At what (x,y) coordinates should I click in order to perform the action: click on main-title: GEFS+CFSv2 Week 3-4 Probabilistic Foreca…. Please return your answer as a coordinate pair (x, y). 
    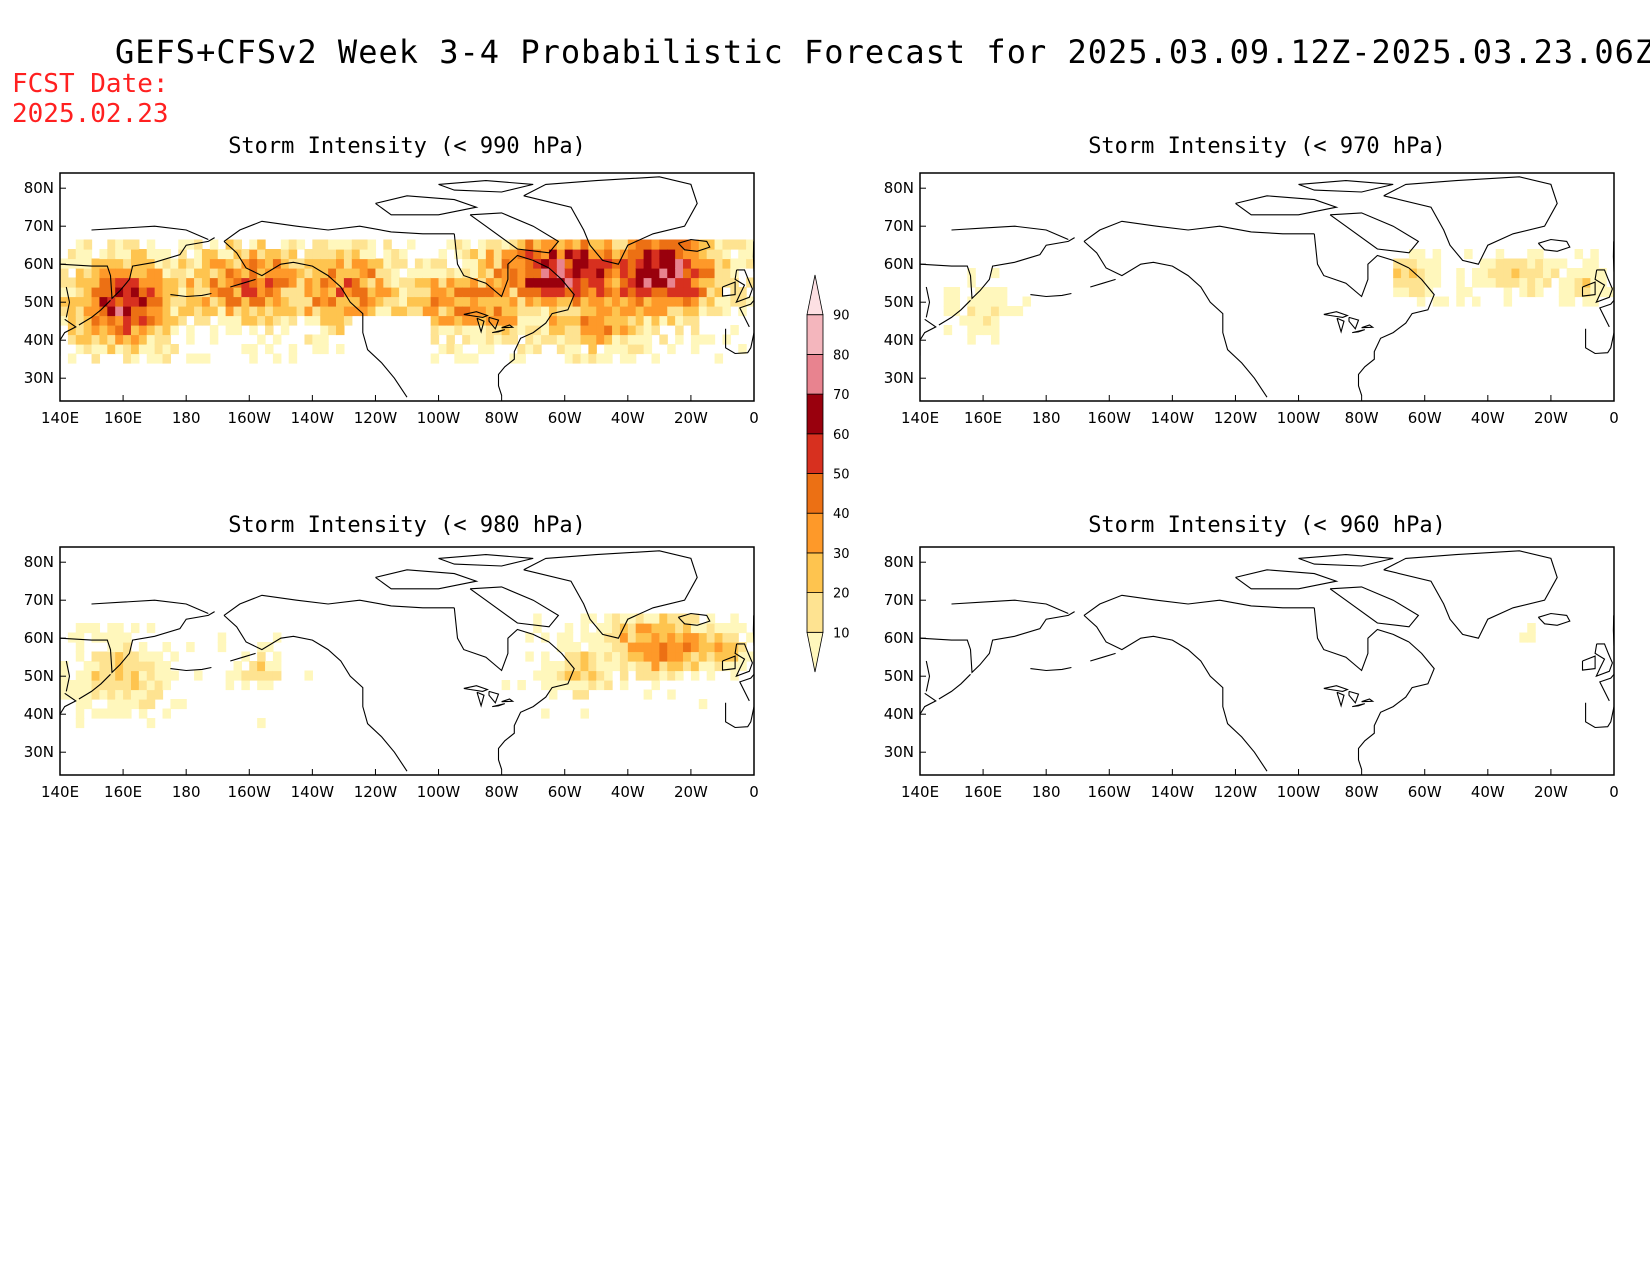
    Looking at the image, I should click on (882, 52).